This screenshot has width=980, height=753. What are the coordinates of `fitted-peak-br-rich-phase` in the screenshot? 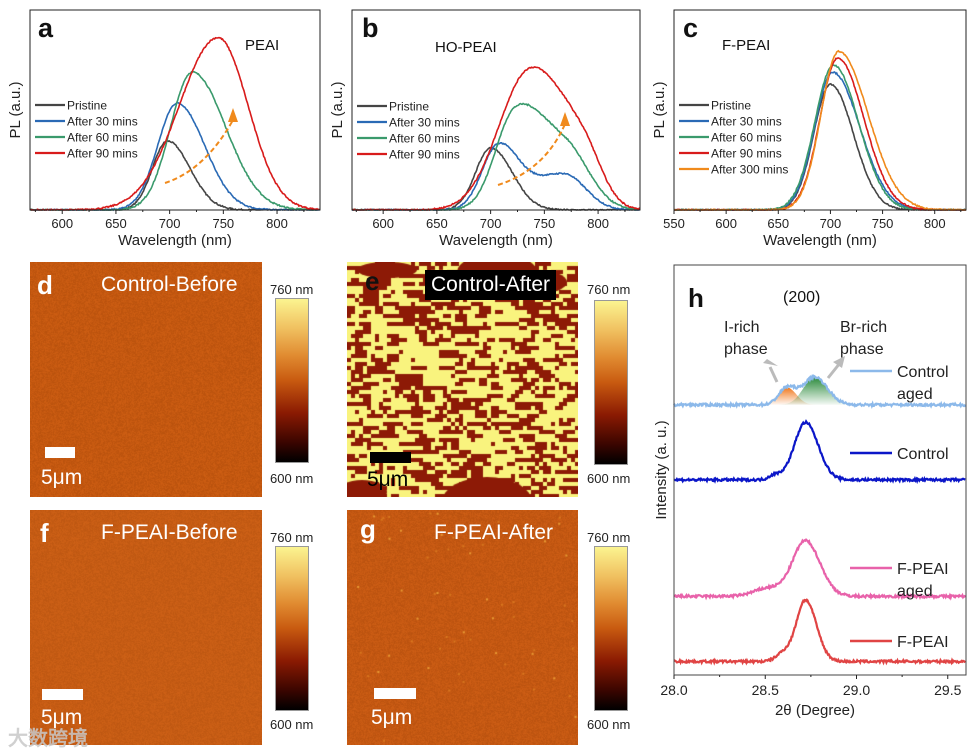 It's located at (815, 390).